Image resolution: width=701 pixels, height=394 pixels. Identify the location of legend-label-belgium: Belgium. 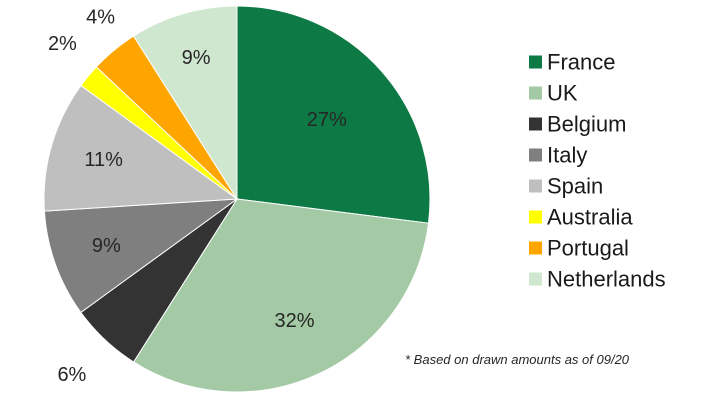
(586, 124).